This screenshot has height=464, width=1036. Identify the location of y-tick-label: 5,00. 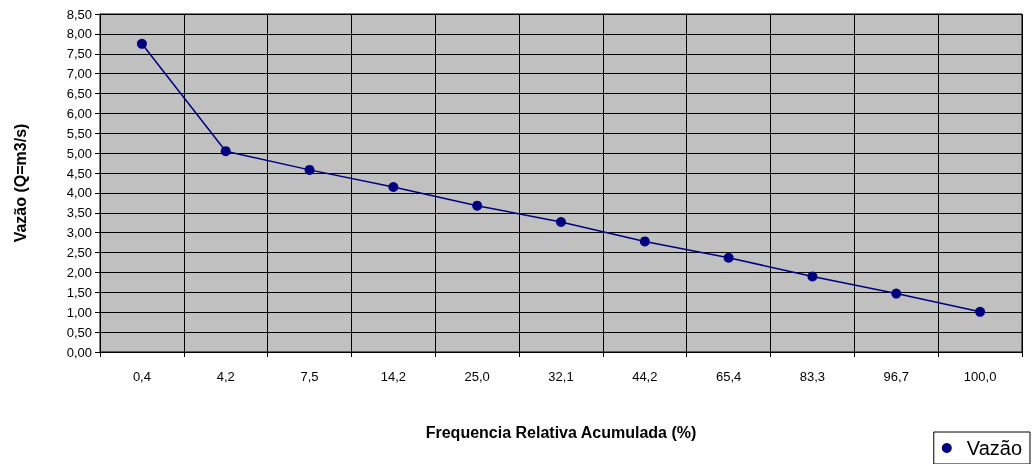
(79, 153).